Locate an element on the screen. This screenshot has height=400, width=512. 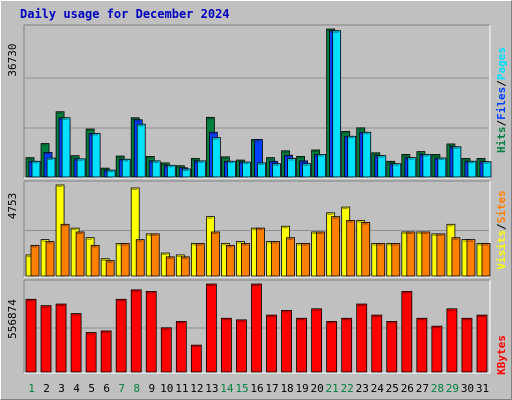
bar-pages-5-face is located at coordinates (96, 155).